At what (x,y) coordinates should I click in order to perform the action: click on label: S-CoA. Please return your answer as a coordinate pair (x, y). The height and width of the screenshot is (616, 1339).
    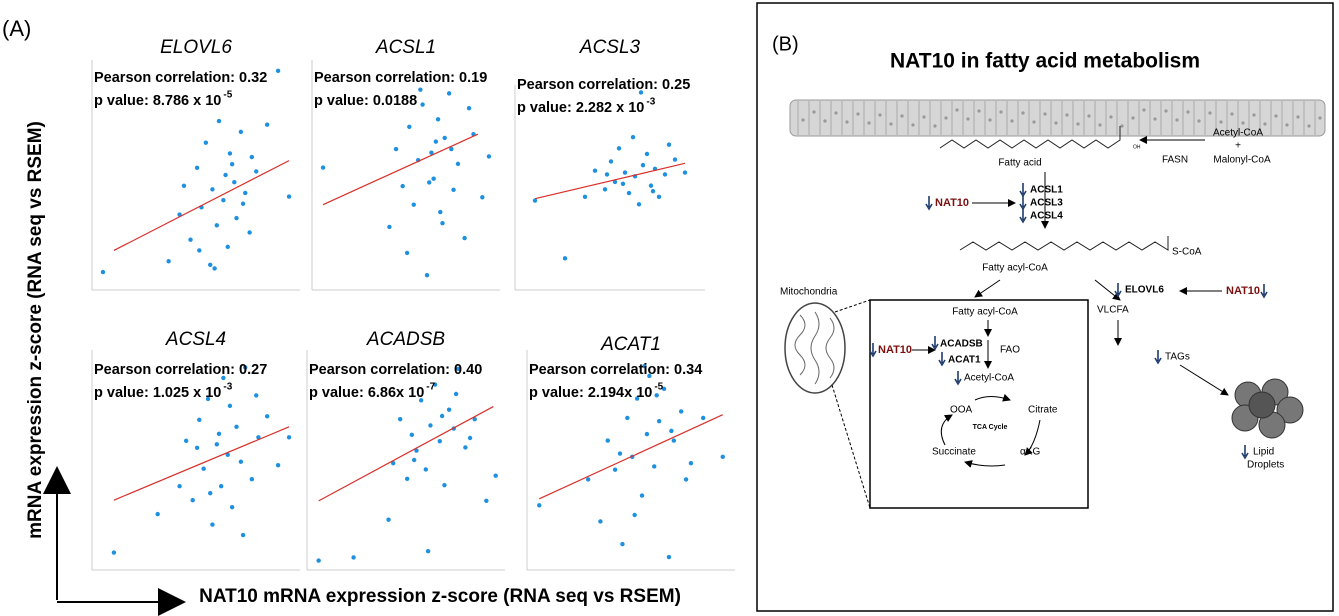
    Looking at the image, I should click on (1187, 252).